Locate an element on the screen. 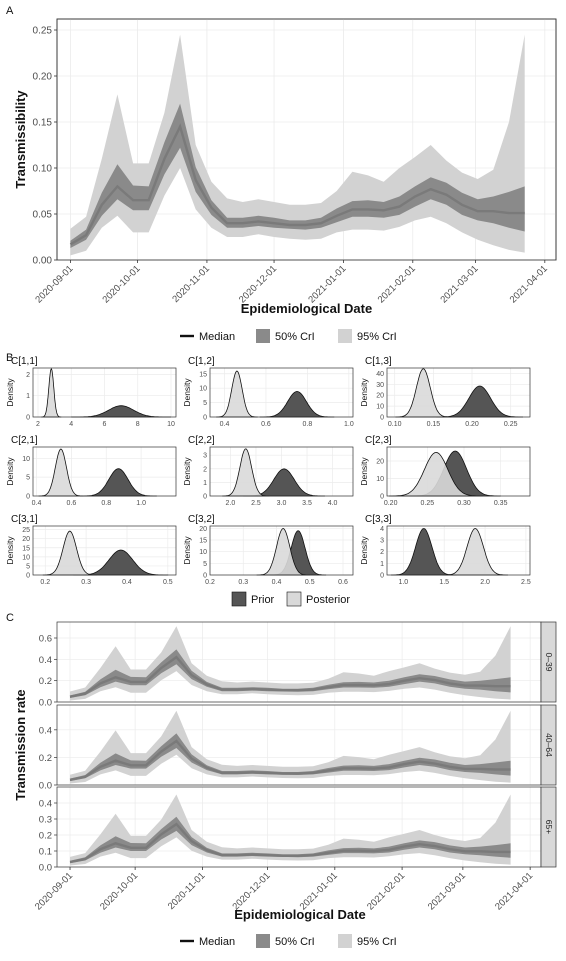 Image resolution: width=566 pixels, height=961 pixels. x-tick-label: 2021-01-01 is located at coordinates (327, 284).